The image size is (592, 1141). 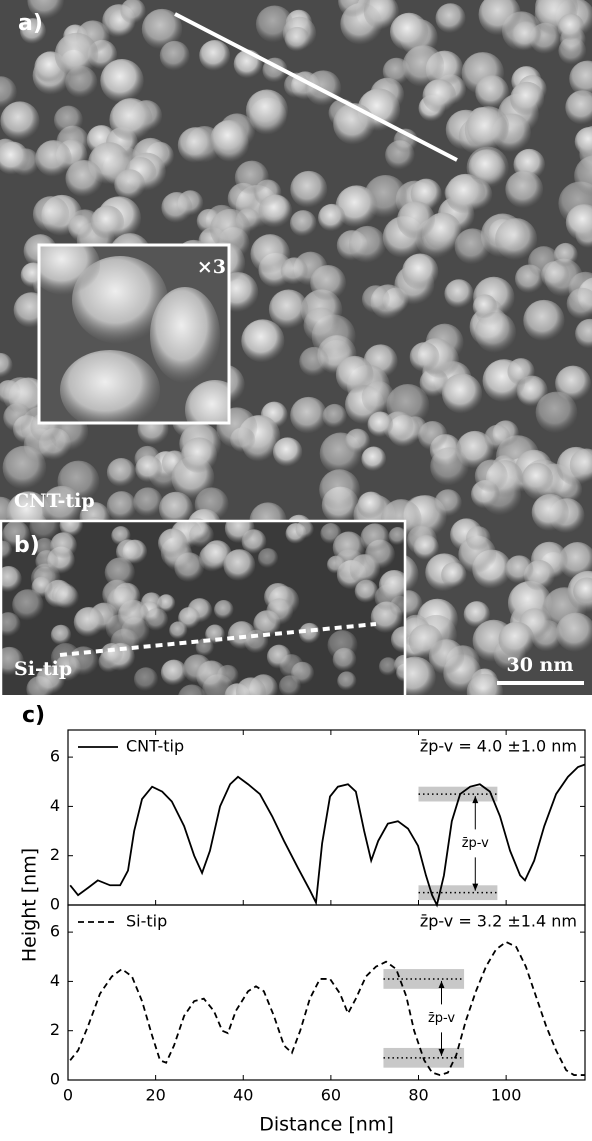 I want to click on x-tick-label: 100, so click(x=506, y=1095).